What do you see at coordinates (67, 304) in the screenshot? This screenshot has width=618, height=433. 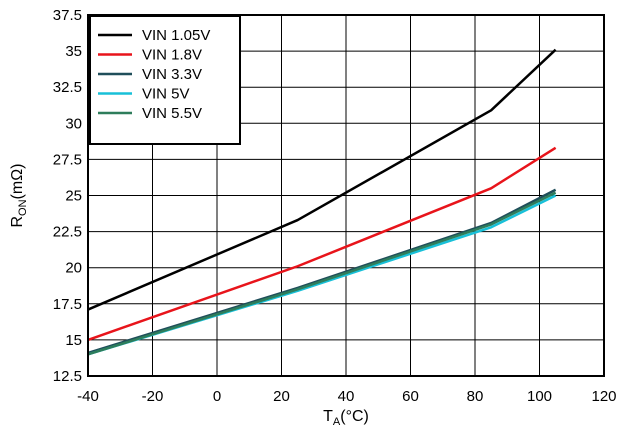 I see `y-tick-label: 17.5` at bounding box center [67, 304].